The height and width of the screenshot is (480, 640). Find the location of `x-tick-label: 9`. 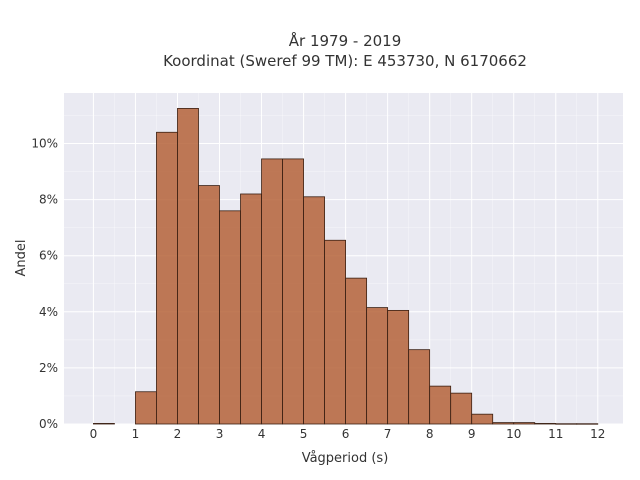

x-tick-label: 9 is located at coordinates (472, 434).